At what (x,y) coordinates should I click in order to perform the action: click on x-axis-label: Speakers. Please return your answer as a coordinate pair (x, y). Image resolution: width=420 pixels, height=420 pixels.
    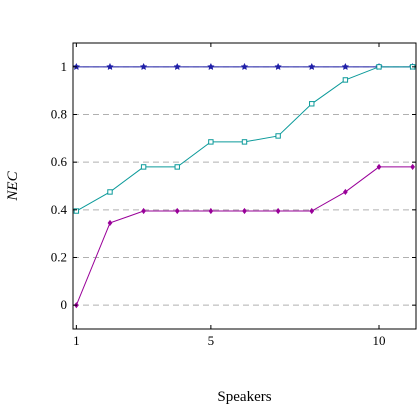
    Looking at the image, I should click on (244, 397).